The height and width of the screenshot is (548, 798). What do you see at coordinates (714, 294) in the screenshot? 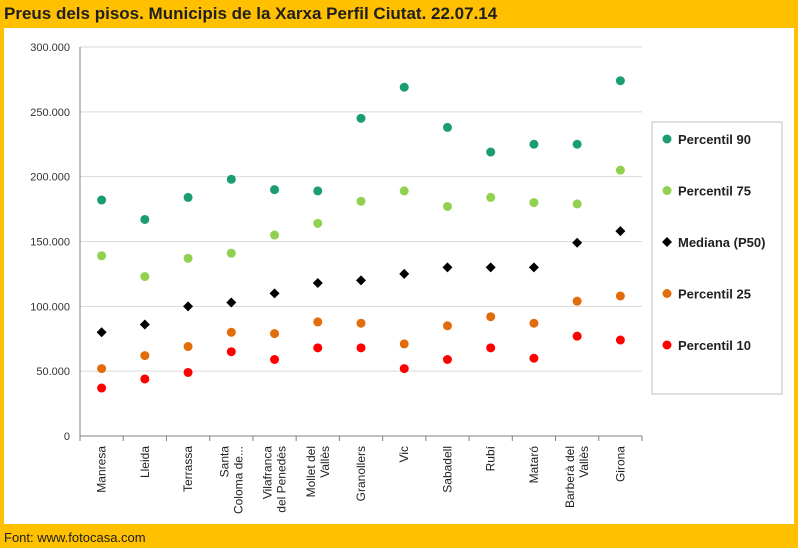
I see `legend-label: Percentil 25` at bounding box center [714, 294].